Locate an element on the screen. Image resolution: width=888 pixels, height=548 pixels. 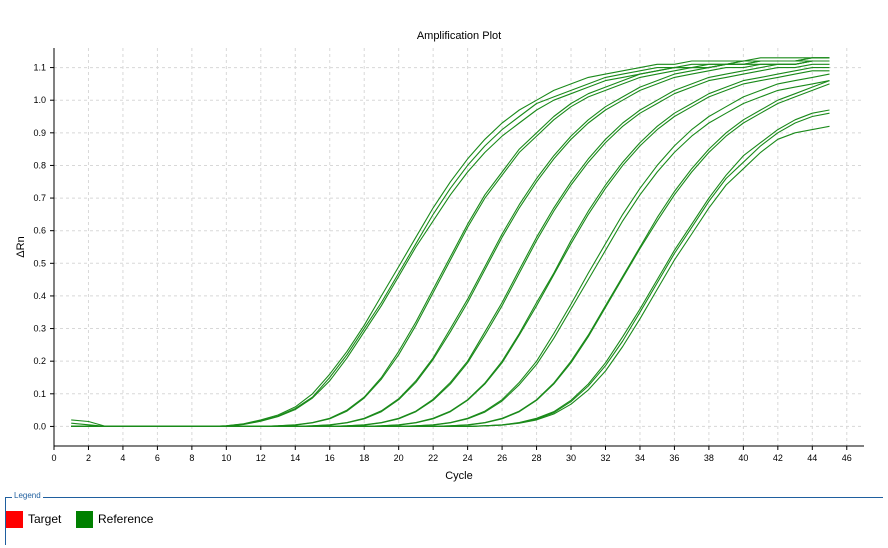
y-tick-label: 0.1 is located at coordinates (39, 394).